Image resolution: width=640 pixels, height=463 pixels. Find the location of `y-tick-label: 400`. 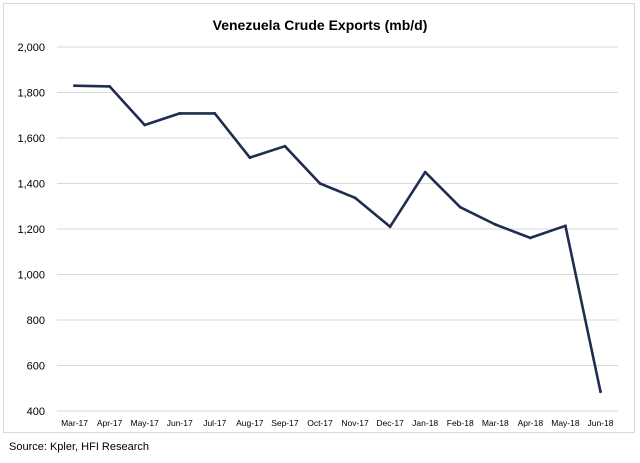

y-tick-label: 400 is located at coordinates (36, 412).